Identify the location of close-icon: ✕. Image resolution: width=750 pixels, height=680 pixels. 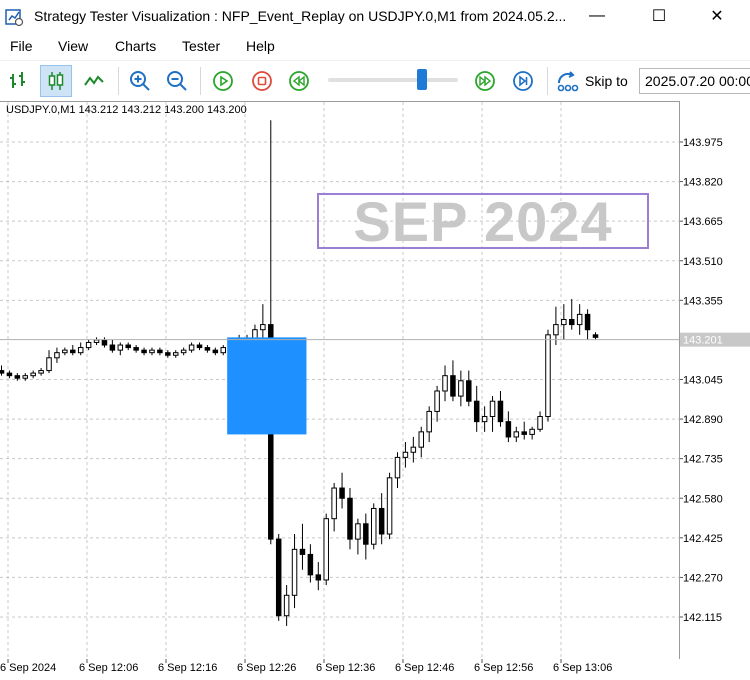
(717, 16).